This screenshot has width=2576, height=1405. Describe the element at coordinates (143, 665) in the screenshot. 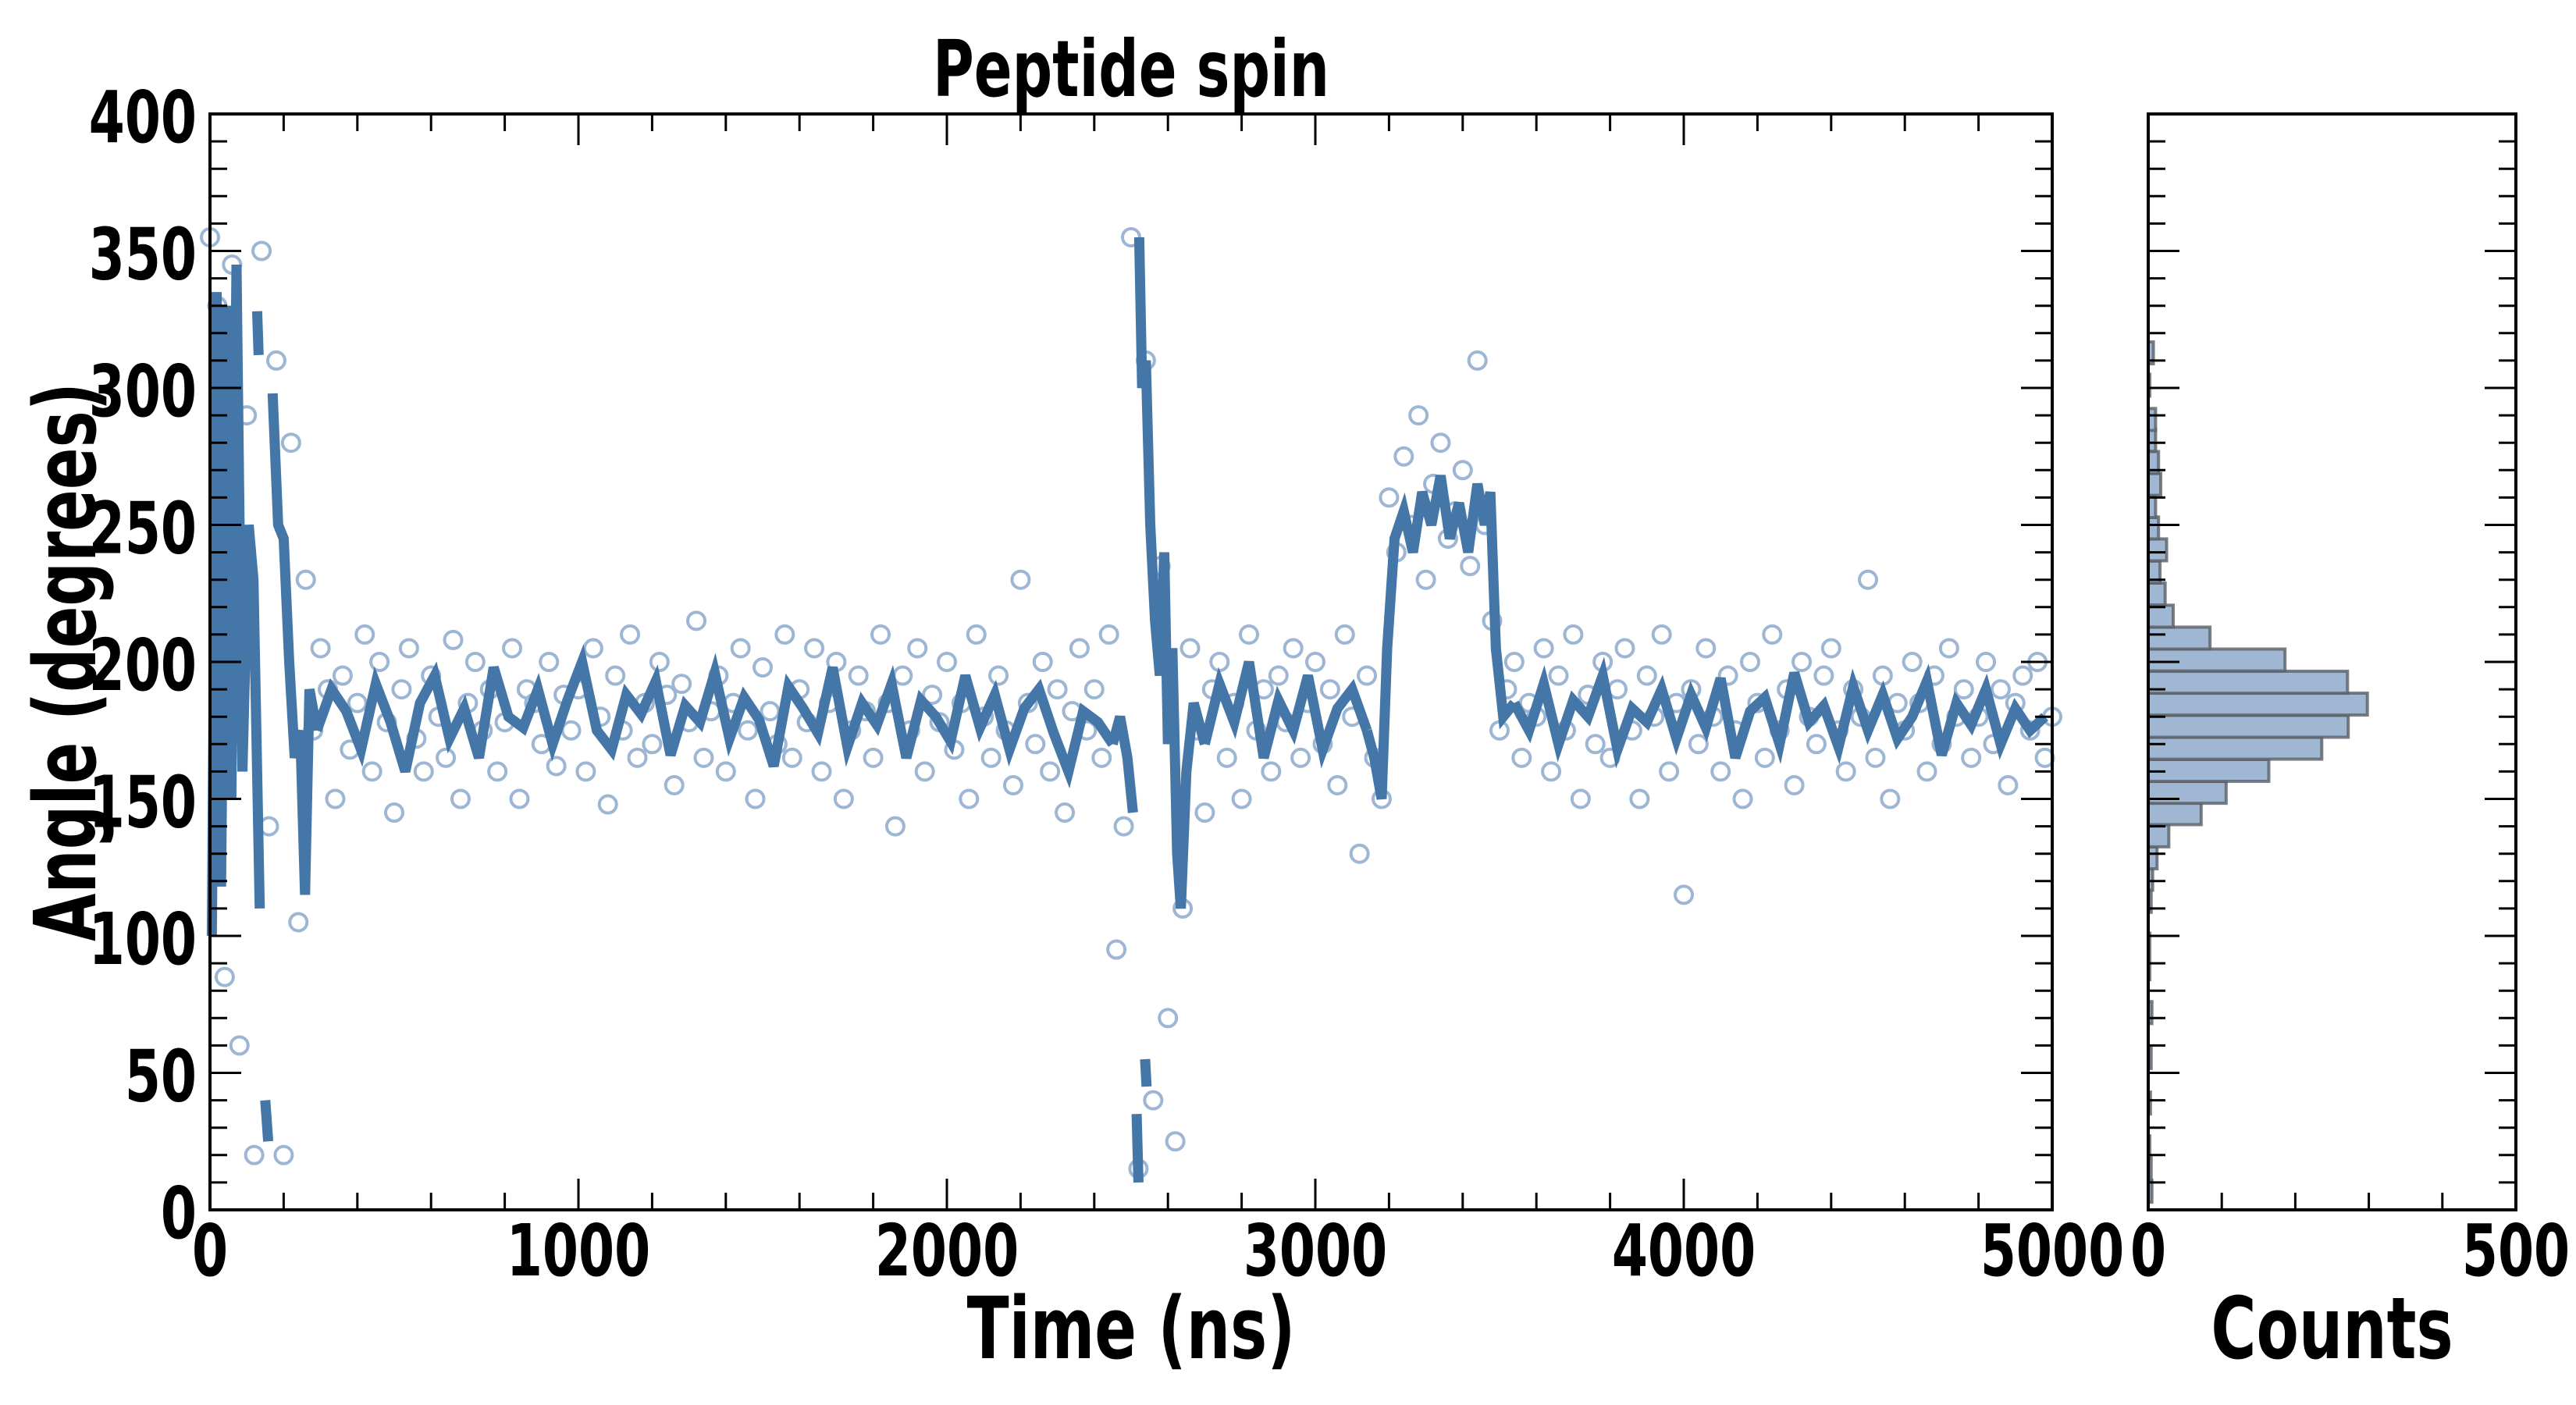

I see `y-tick-label-group: 200` at that location.